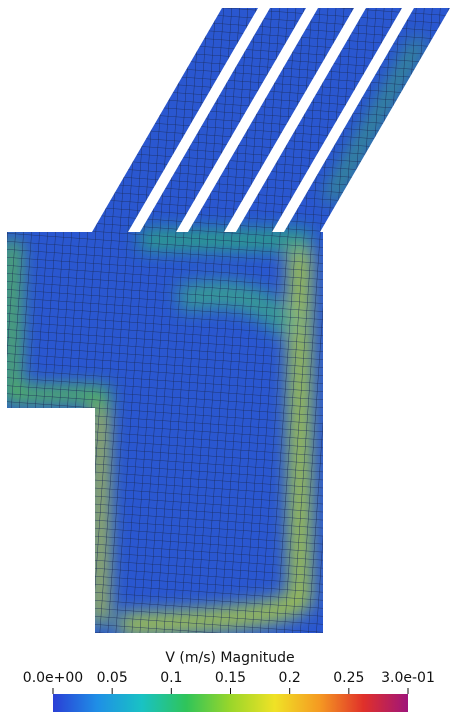 The width and height of the screenshot is (461, 715). I want to click on colorbar-tick-label: 0.1, so click(171, 678).